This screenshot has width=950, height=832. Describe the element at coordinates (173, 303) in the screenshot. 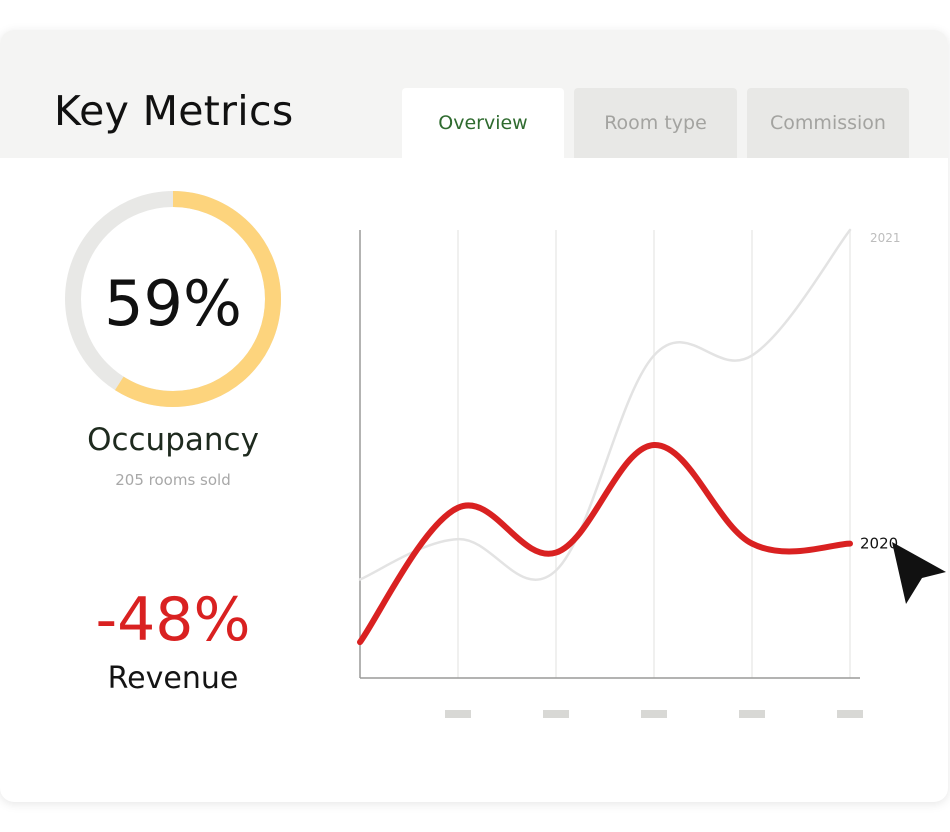

I see `occupancy-value: 59%` at that location.